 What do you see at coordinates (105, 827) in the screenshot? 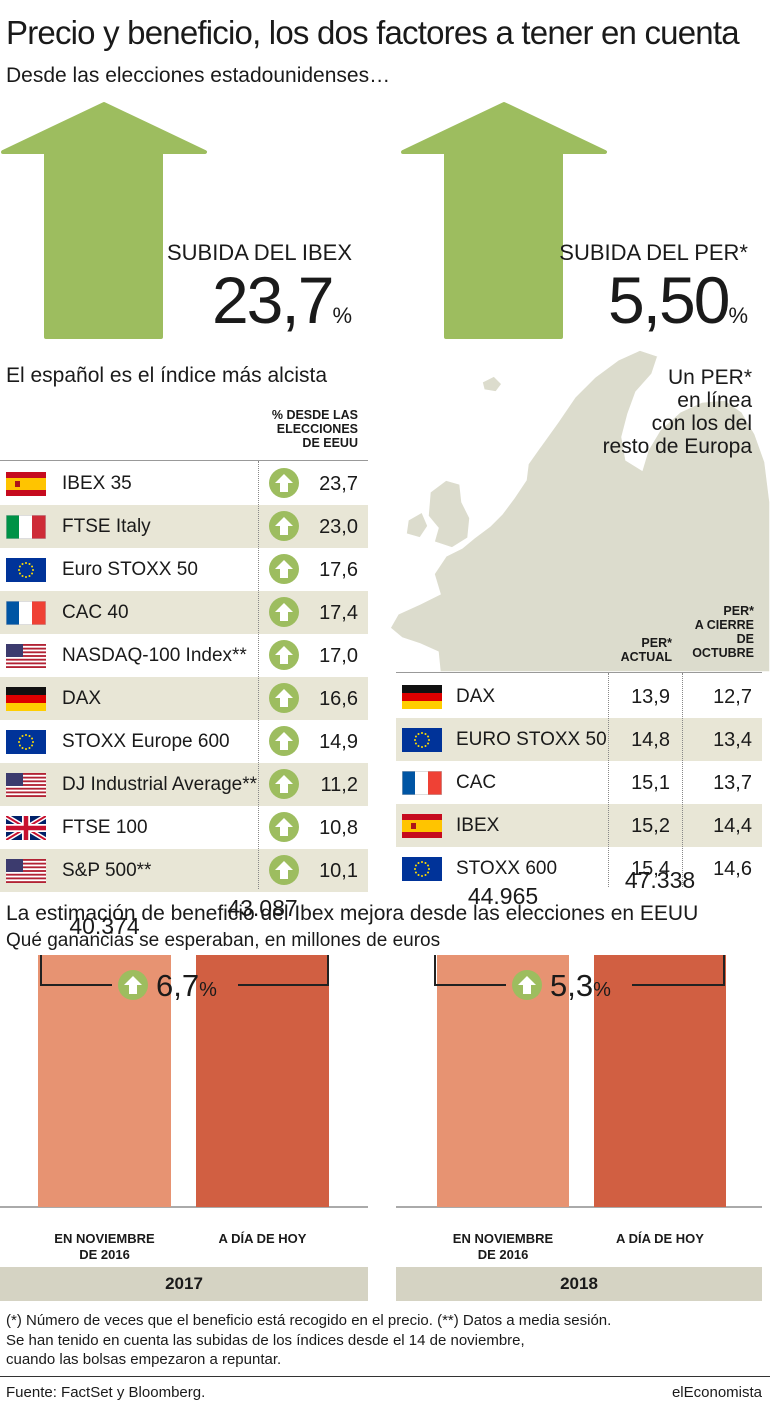
I see `index-name: FTSE 100` at bounding box center [105, 827].